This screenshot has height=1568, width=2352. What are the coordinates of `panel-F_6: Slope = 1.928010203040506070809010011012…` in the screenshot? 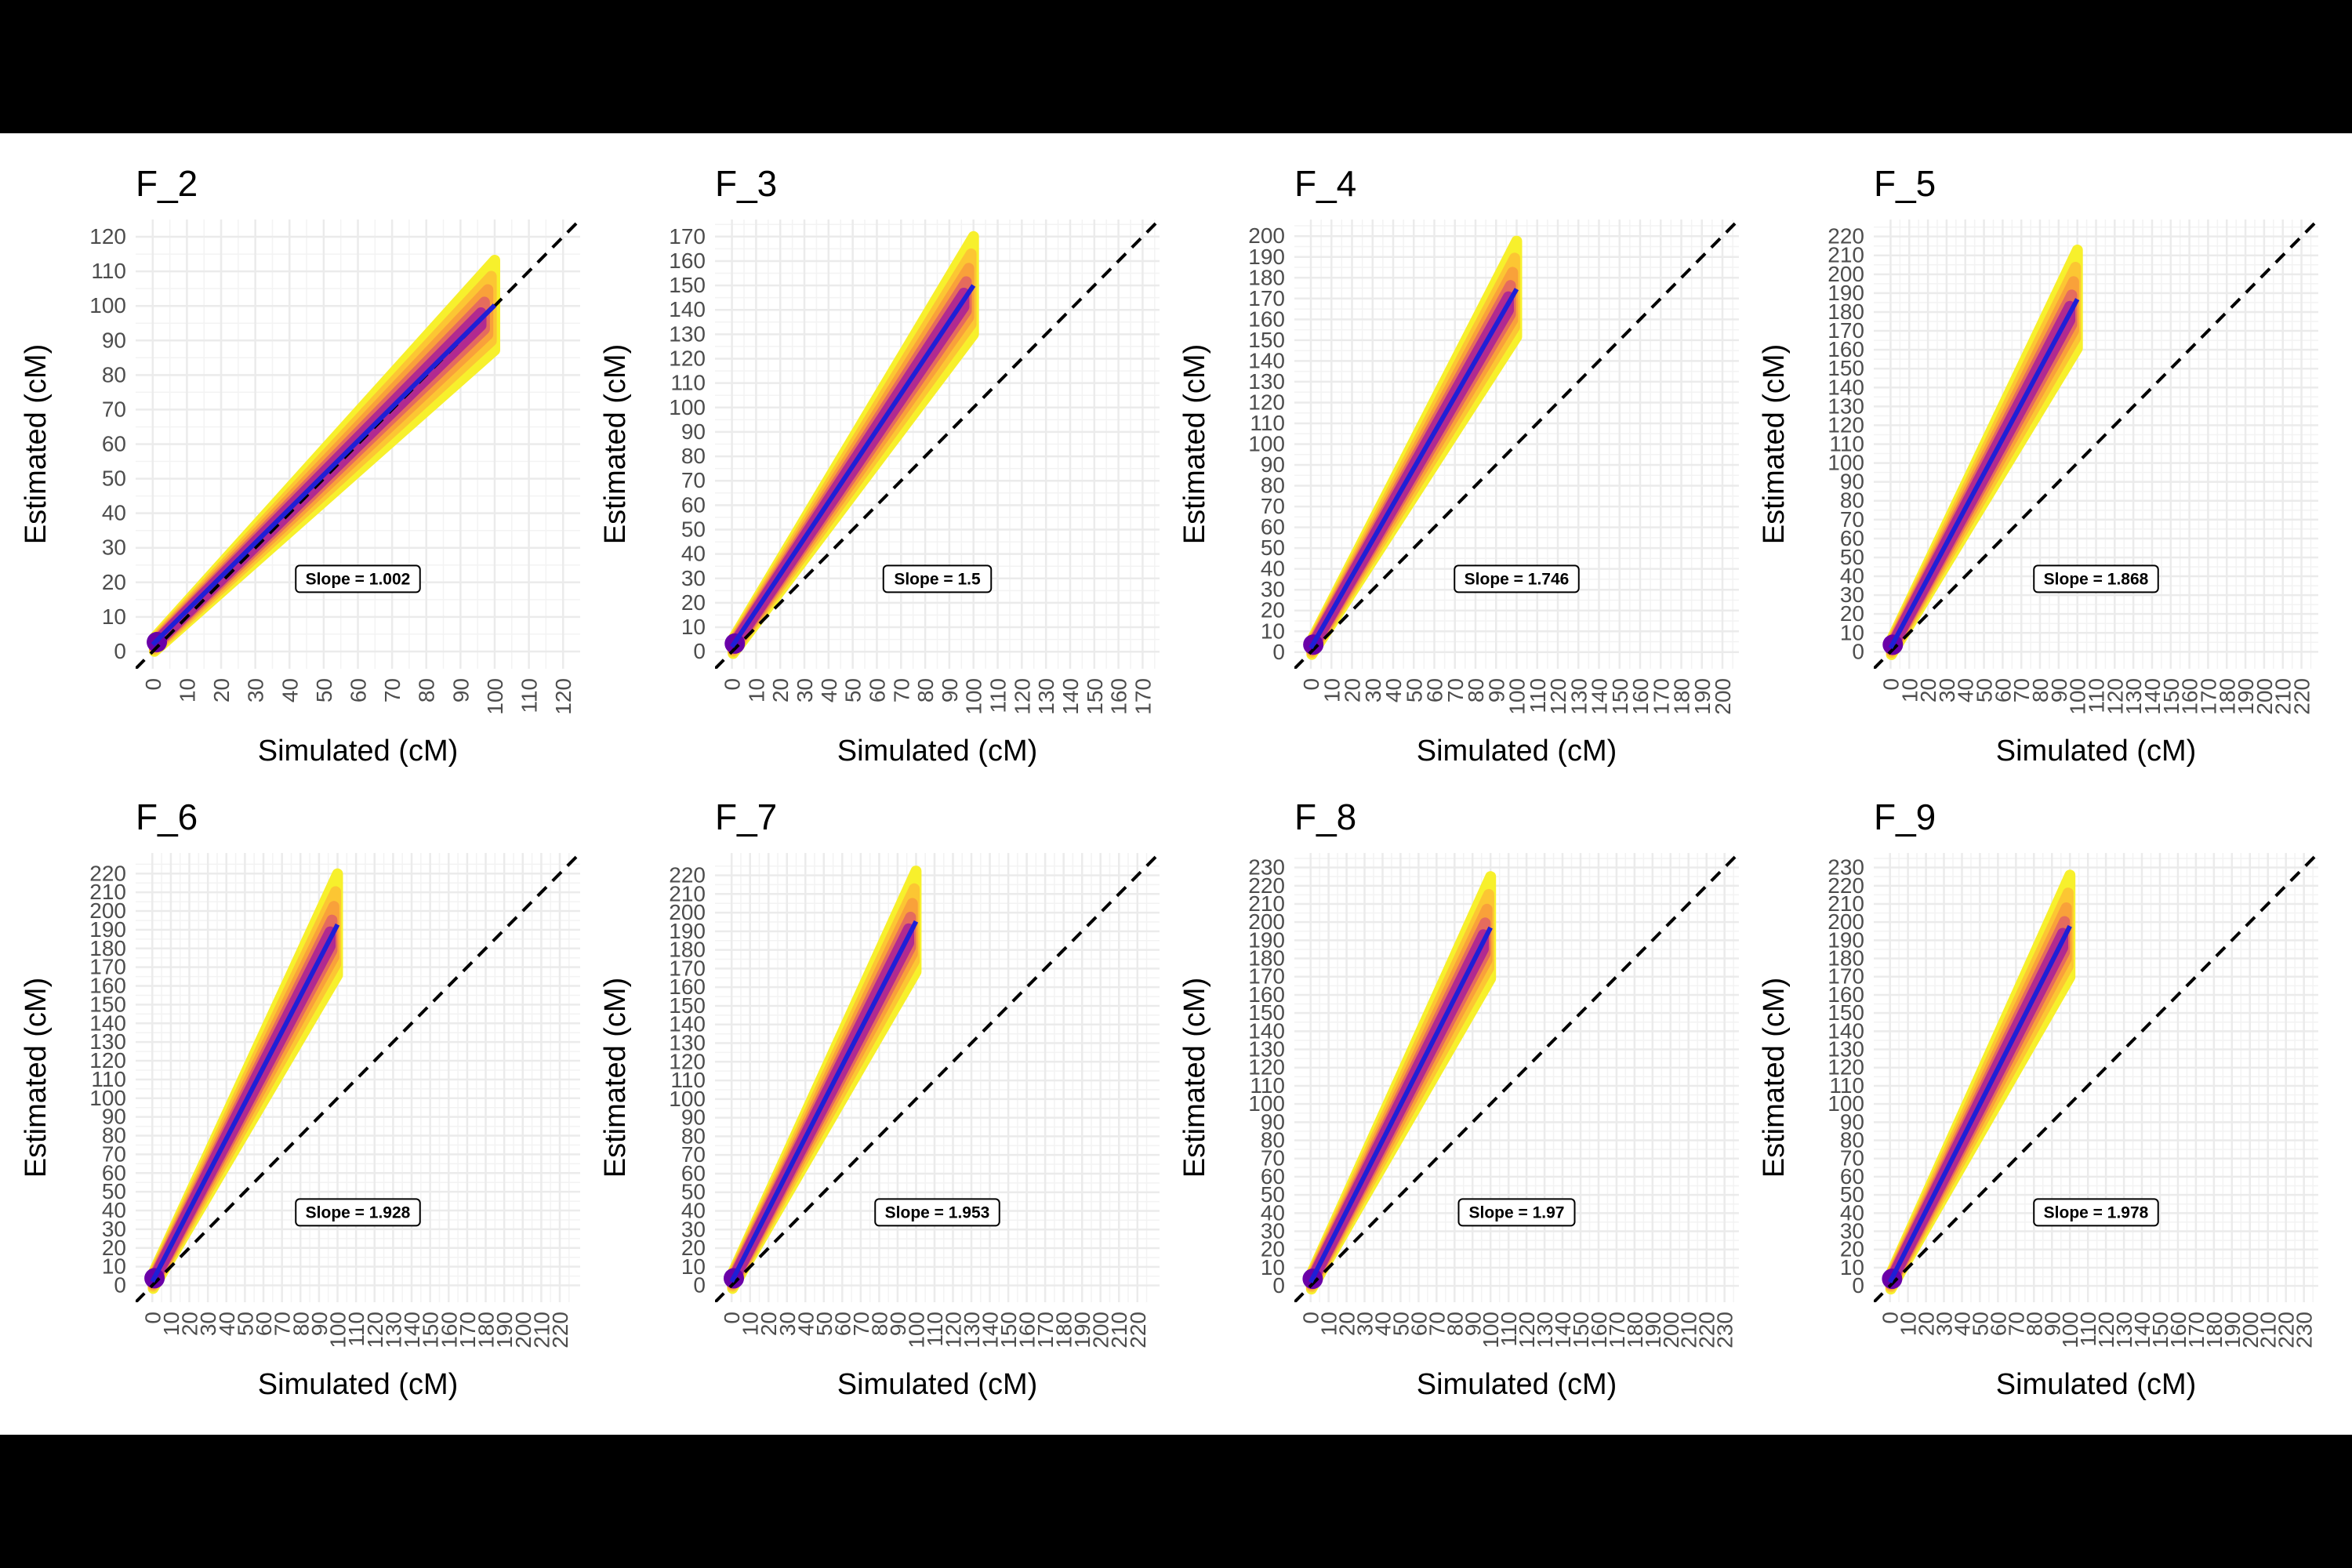 It's located at (300, 1099).